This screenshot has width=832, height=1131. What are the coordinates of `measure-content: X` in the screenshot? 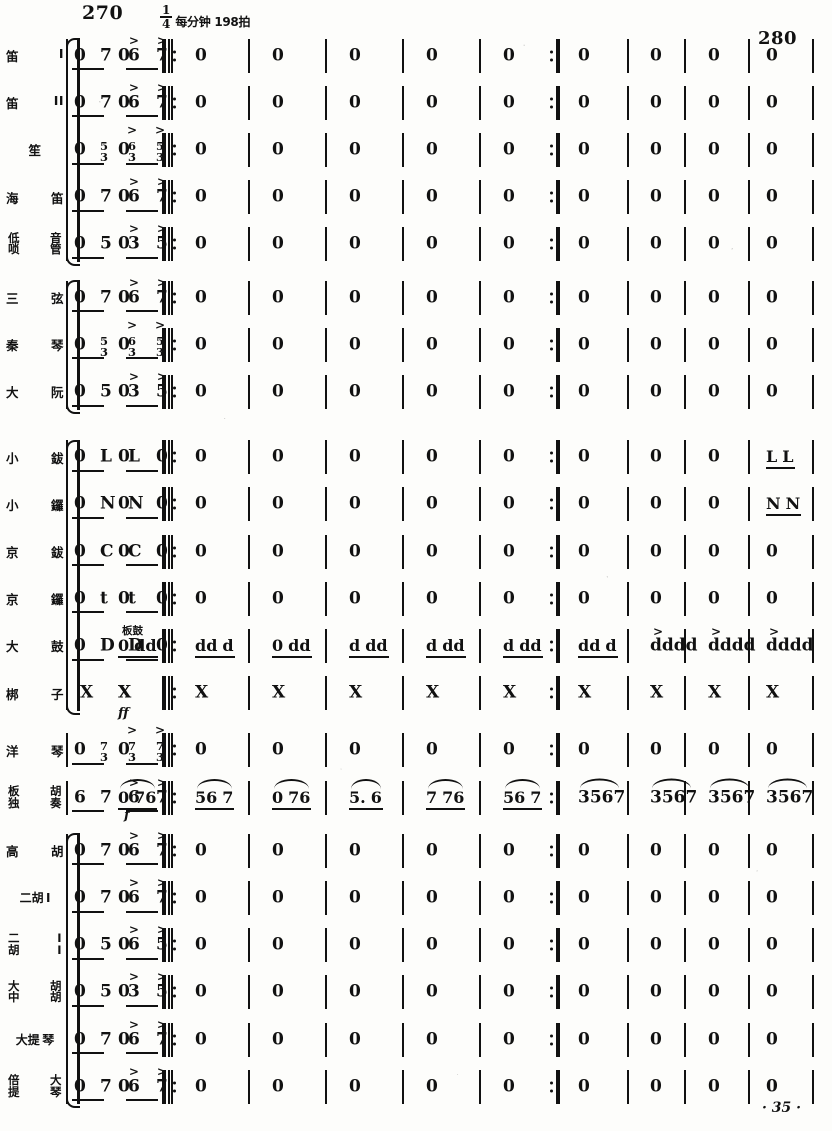 It's located at (124, 693).